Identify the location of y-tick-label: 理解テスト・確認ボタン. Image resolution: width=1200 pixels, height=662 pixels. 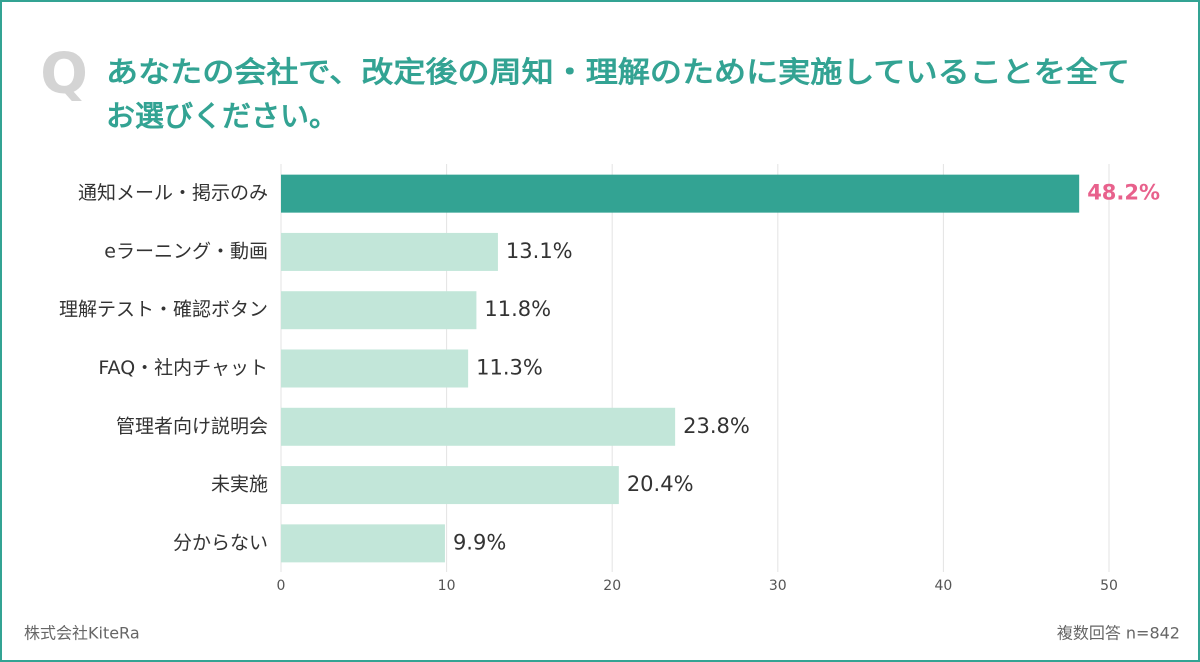
(163, 310).